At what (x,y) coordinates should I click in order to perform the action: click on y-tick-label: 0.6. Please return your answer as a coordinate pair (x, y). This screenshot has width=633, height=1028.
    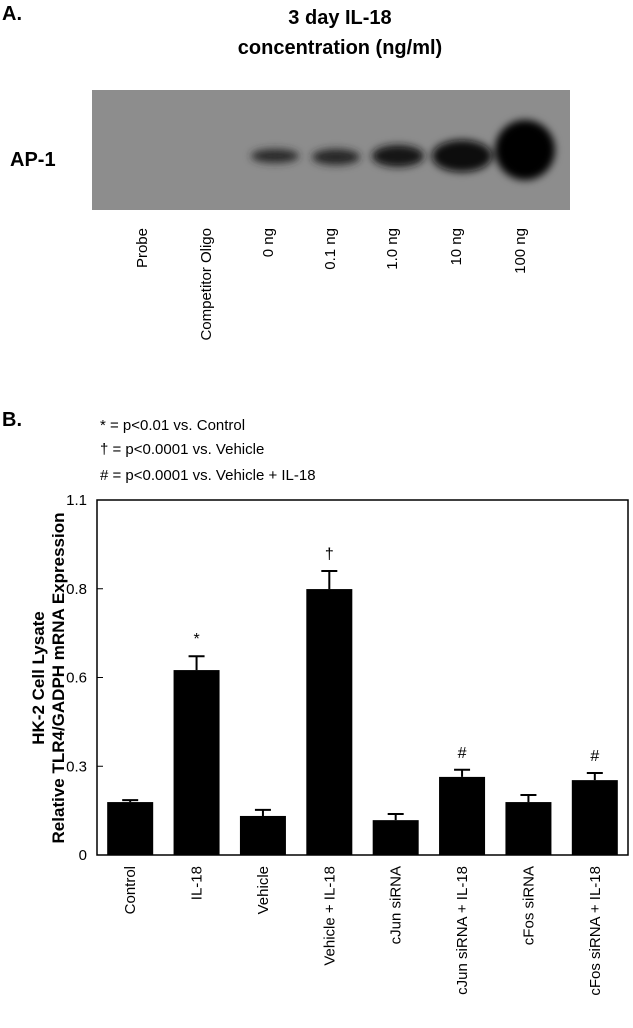
    Looking at the image, I should click on (76, 678).